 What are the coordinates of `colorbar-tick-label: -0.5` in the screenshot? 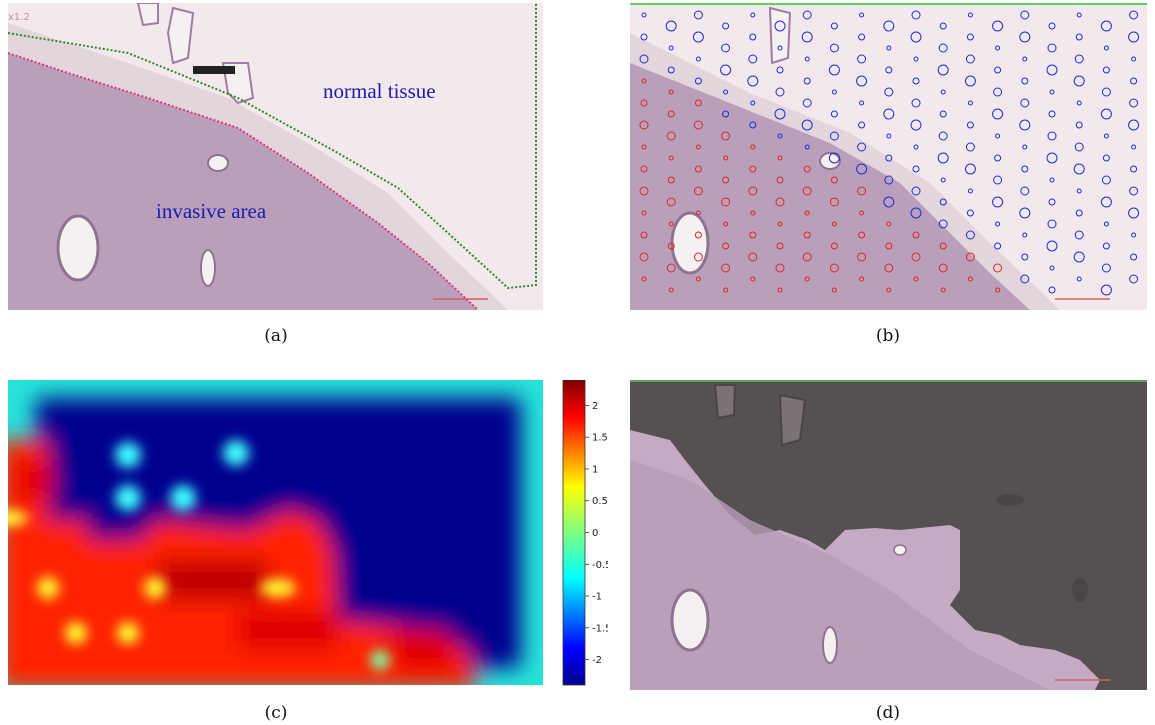 It's located at (600, 565).